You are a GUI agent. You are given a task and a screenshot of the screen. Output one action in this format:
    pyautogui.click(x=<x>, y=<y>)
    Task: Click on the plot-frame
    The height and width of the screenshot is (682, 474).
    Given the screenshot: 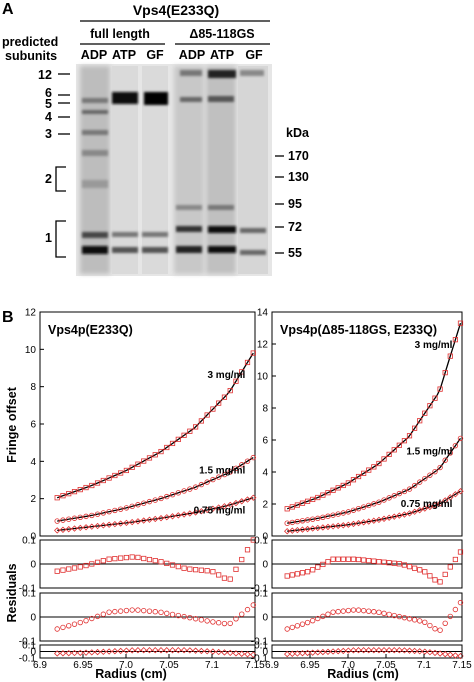 What is the action you would take?
    pyautogui.click(x=367, y=424)
    